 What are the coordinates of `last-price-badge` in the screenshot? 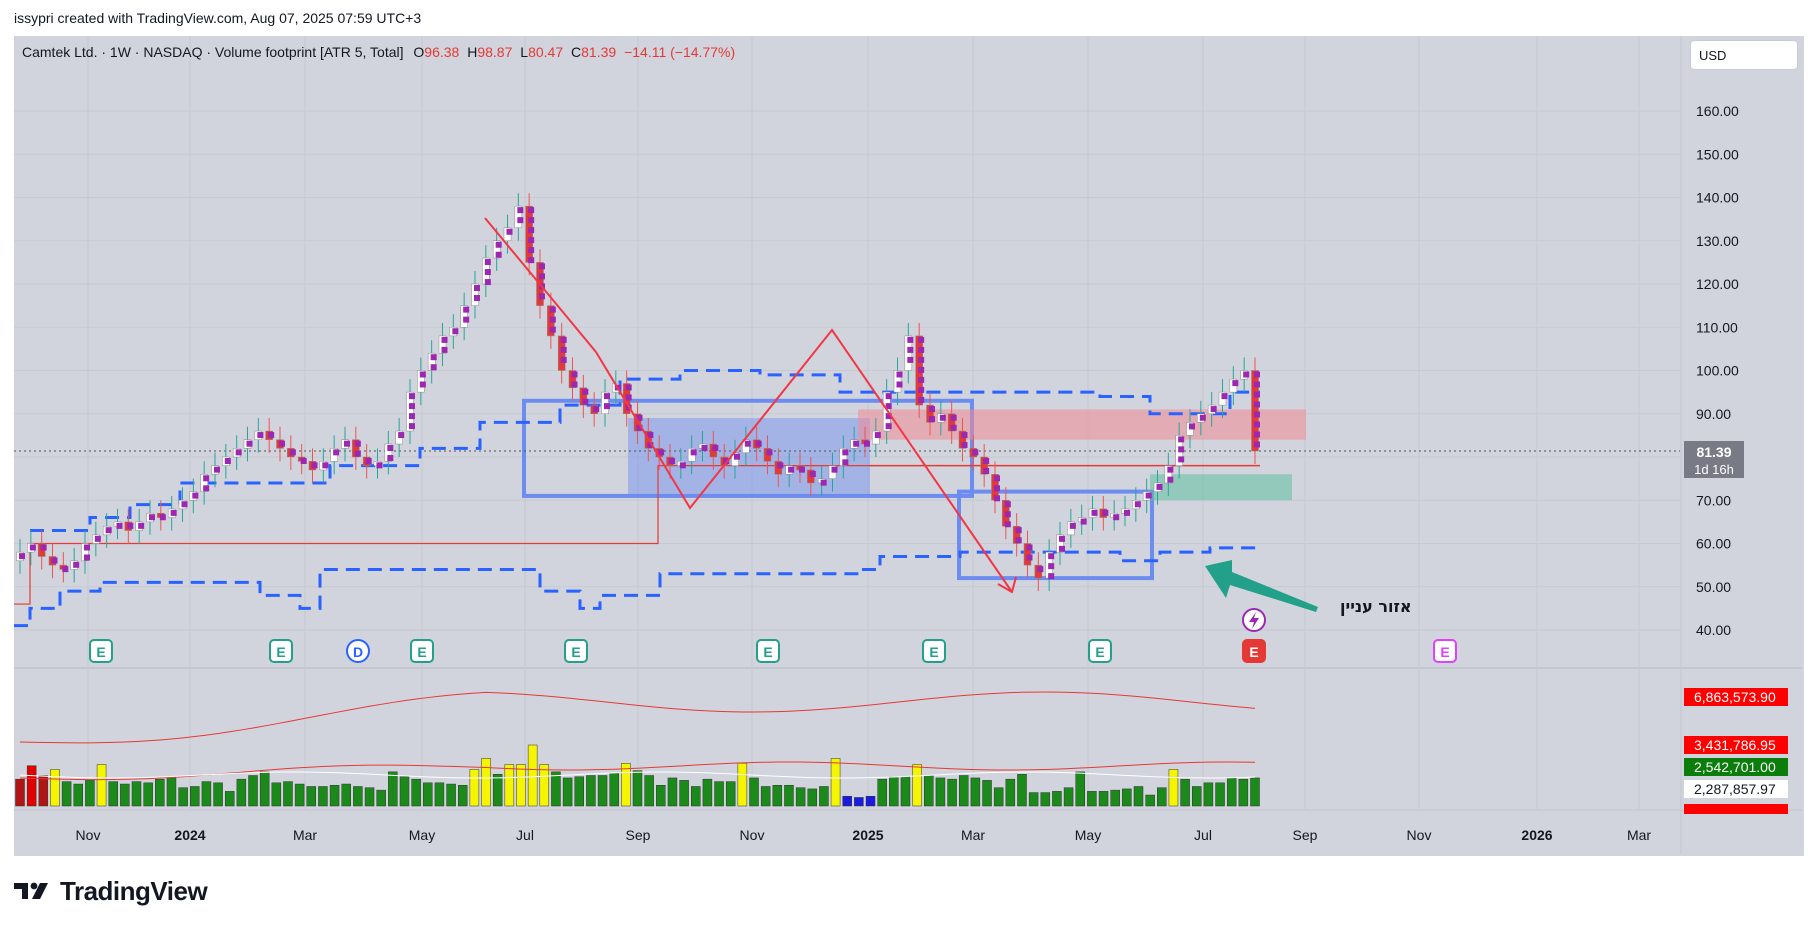 It's located at (1714, 459).